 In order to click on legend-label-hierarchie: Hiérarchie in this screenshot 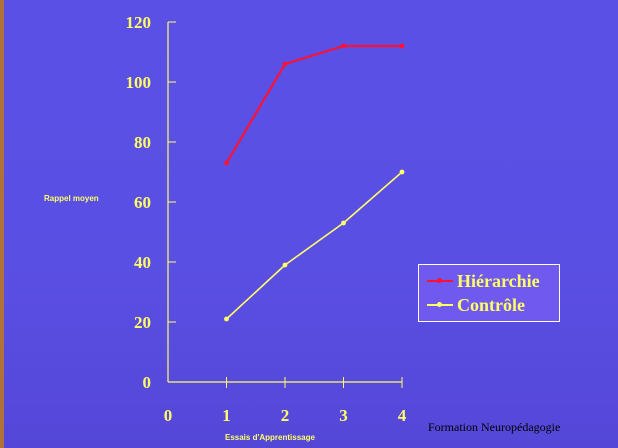, I will do `click(498, 280)`.